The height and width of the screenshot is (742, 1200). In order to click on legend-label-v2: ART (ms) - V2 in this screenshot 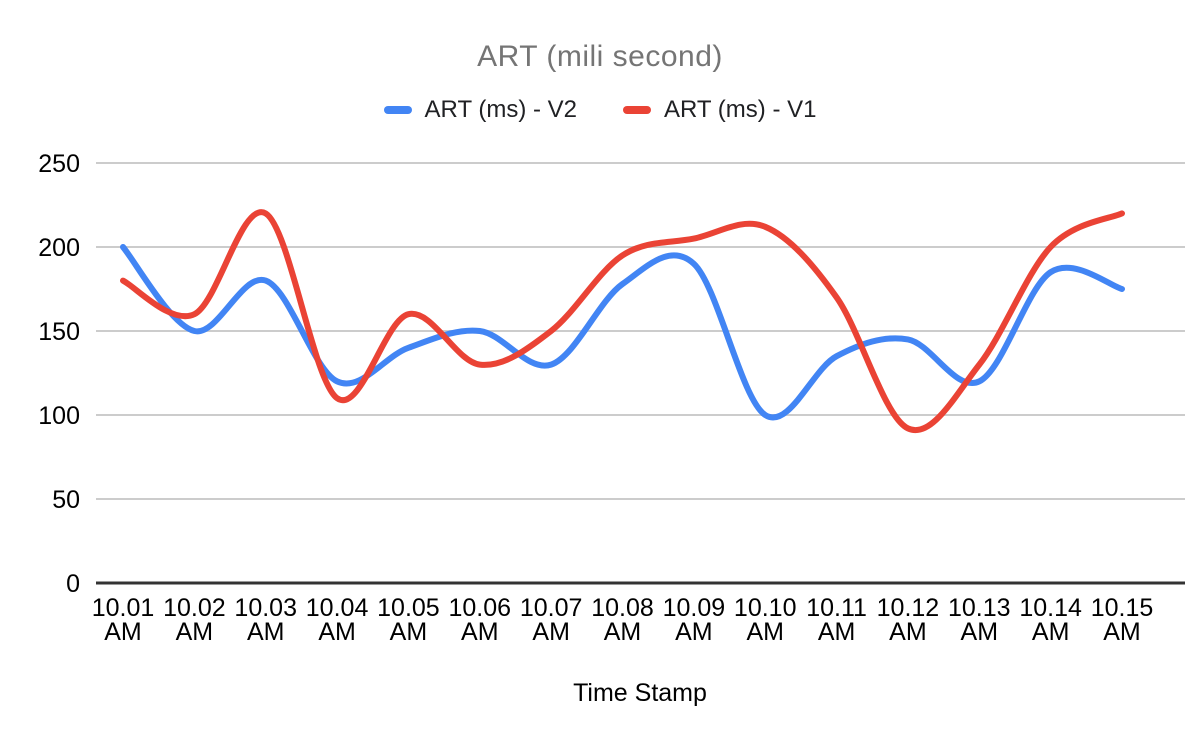, I will do `click(500, 109)`.